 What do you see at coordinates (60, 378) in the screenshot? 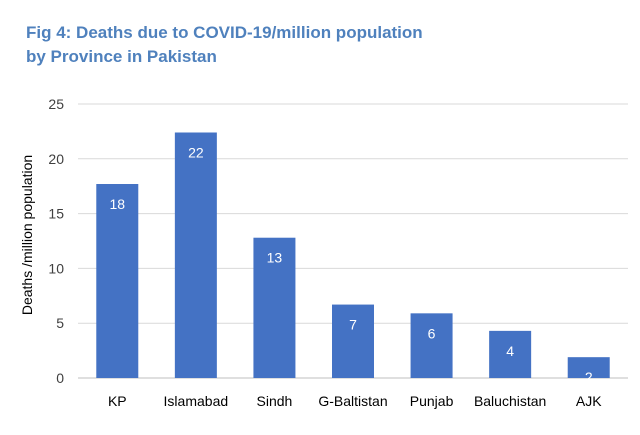
I see `y-tick-label-0: 0` at bounding box center [60, 378].